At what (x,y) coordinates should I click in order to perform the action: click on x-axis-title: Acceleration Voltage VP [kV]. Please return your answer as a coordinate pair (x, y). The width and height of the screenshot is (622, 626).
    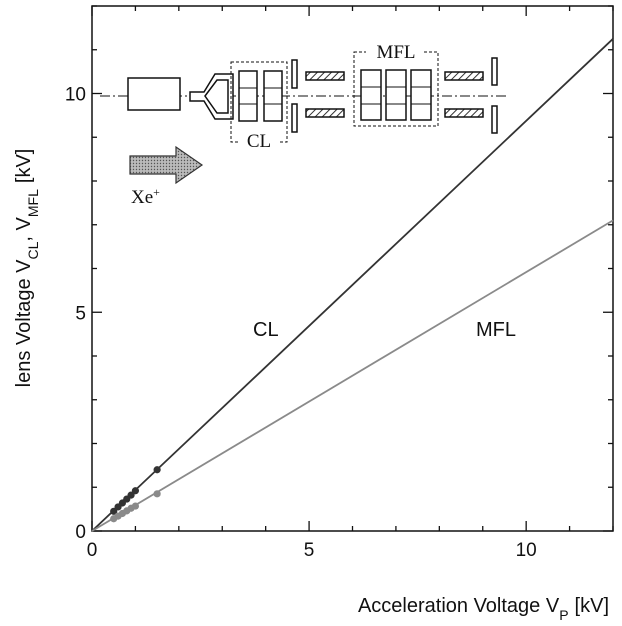
    Looking at the image, I should click on (483, 609).